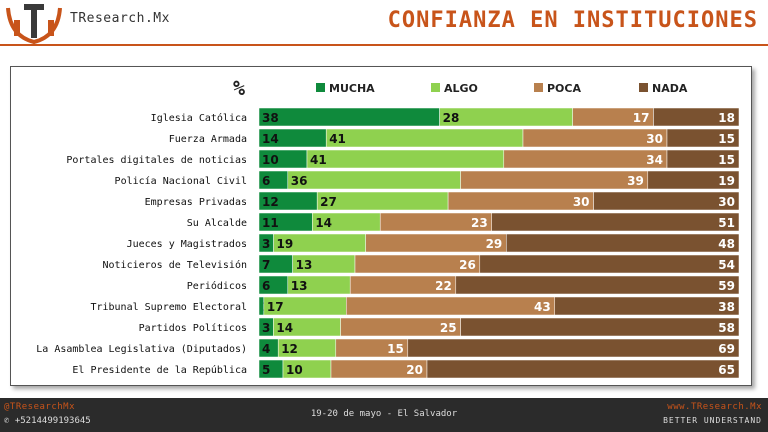 This screenshot has height=432, width=768. I want to click on header: TResearch.Mx CONFIANZA EN INSTITUCIONES, so click(384, 31).